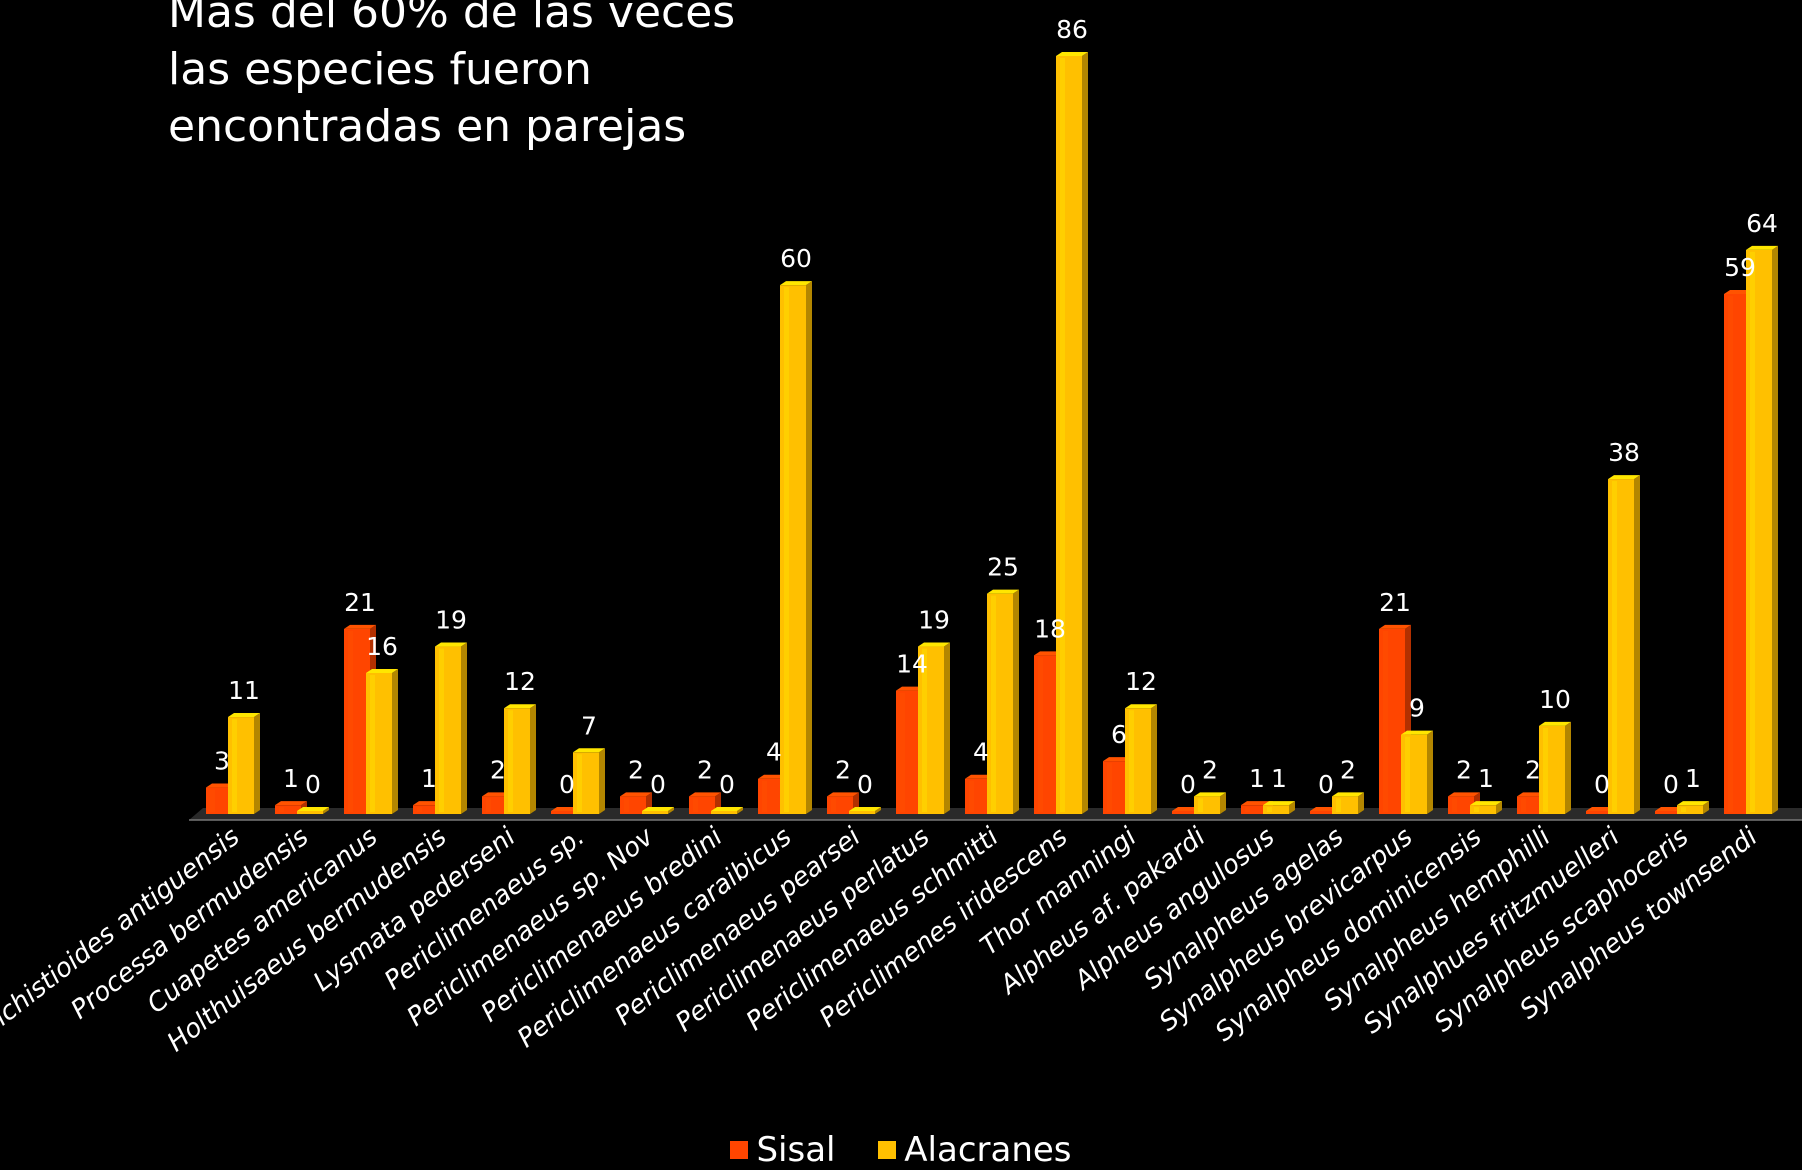 Image resolution: width=1802 pixels, height=1170 pixels. Describe the element at coordinates (1602, 784) in the screenshot. I see `data-label-sisal-20: 0` at that location.